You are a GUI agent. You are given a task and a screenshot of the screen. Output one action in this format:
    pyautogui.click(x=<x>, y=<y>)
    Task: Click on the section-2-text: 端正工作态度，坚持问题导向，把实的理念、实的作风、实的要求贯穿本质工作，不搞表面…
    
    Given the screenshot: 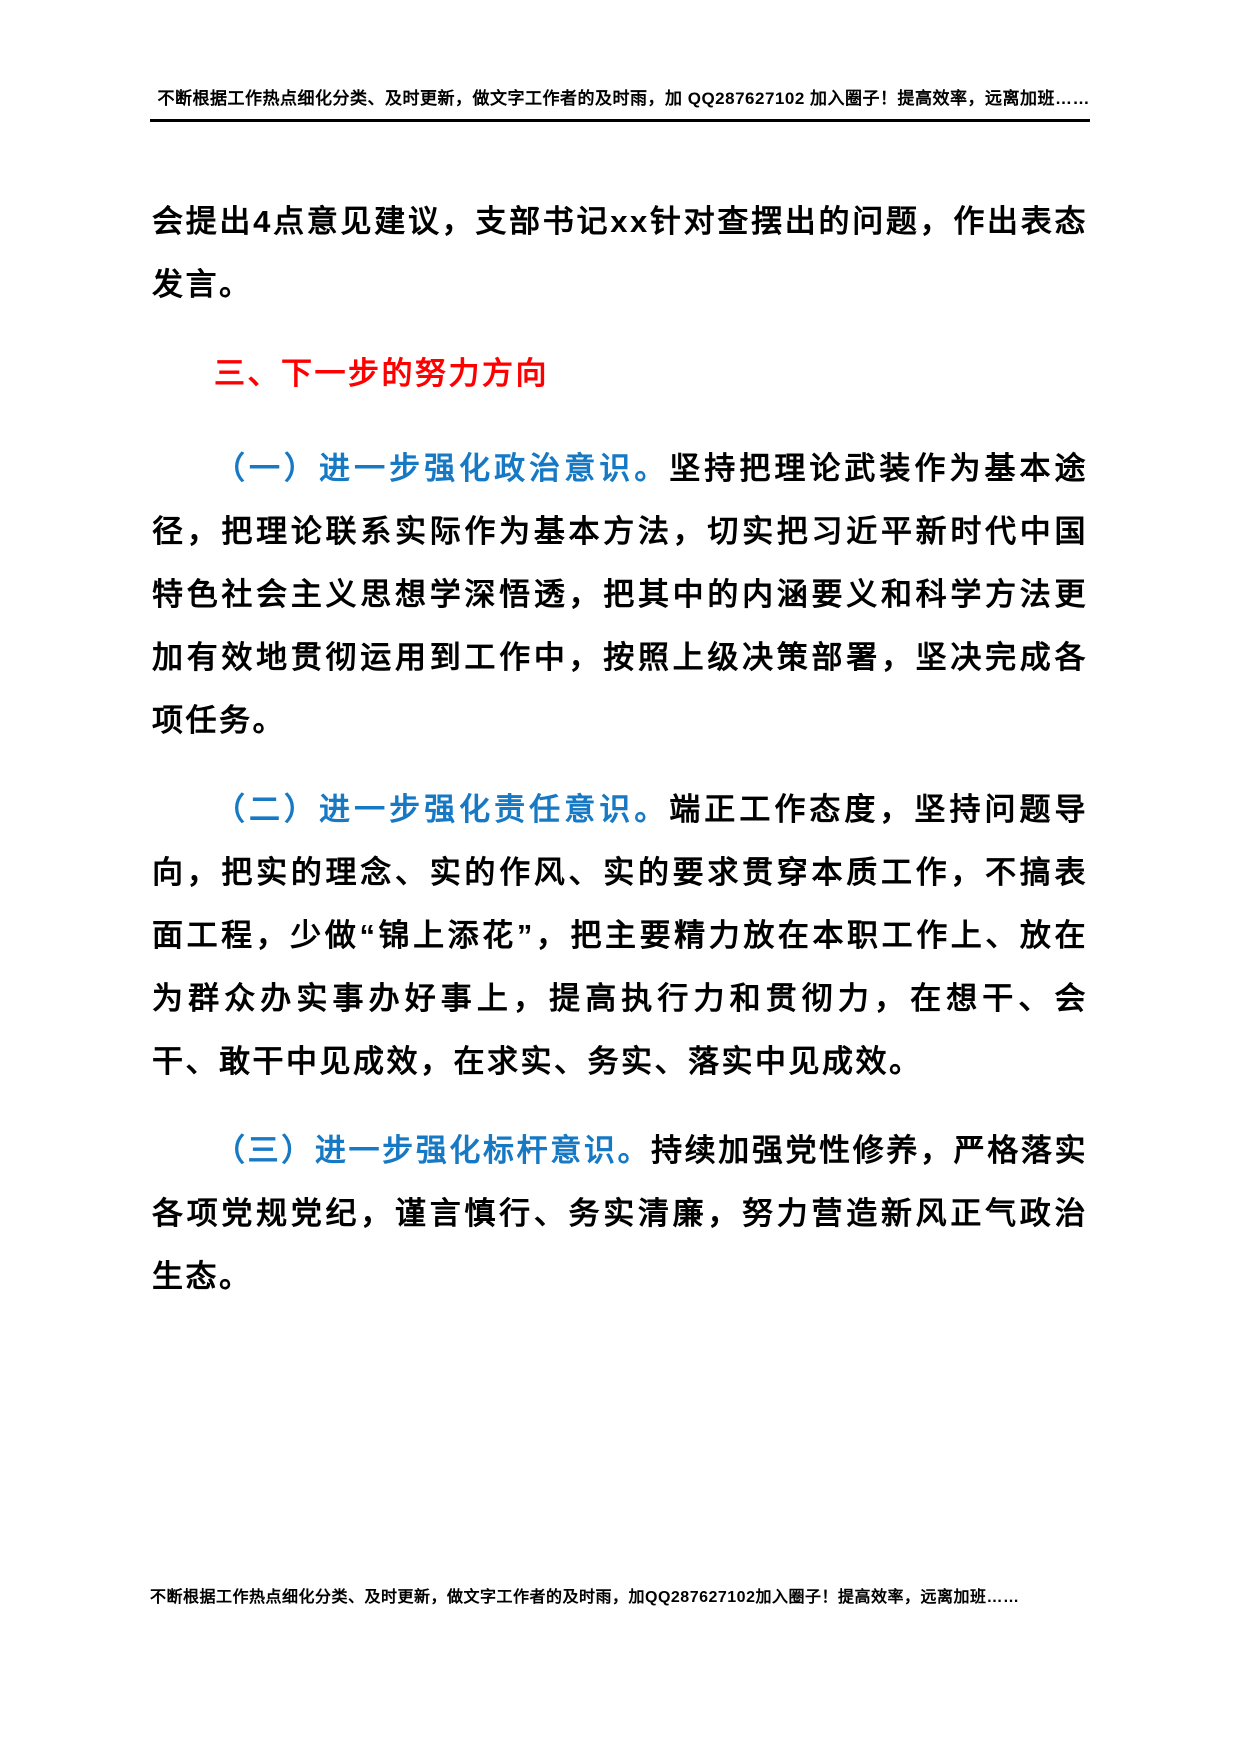 What is the action you would take?
    pyautogui.click(x=620, y=935)
    